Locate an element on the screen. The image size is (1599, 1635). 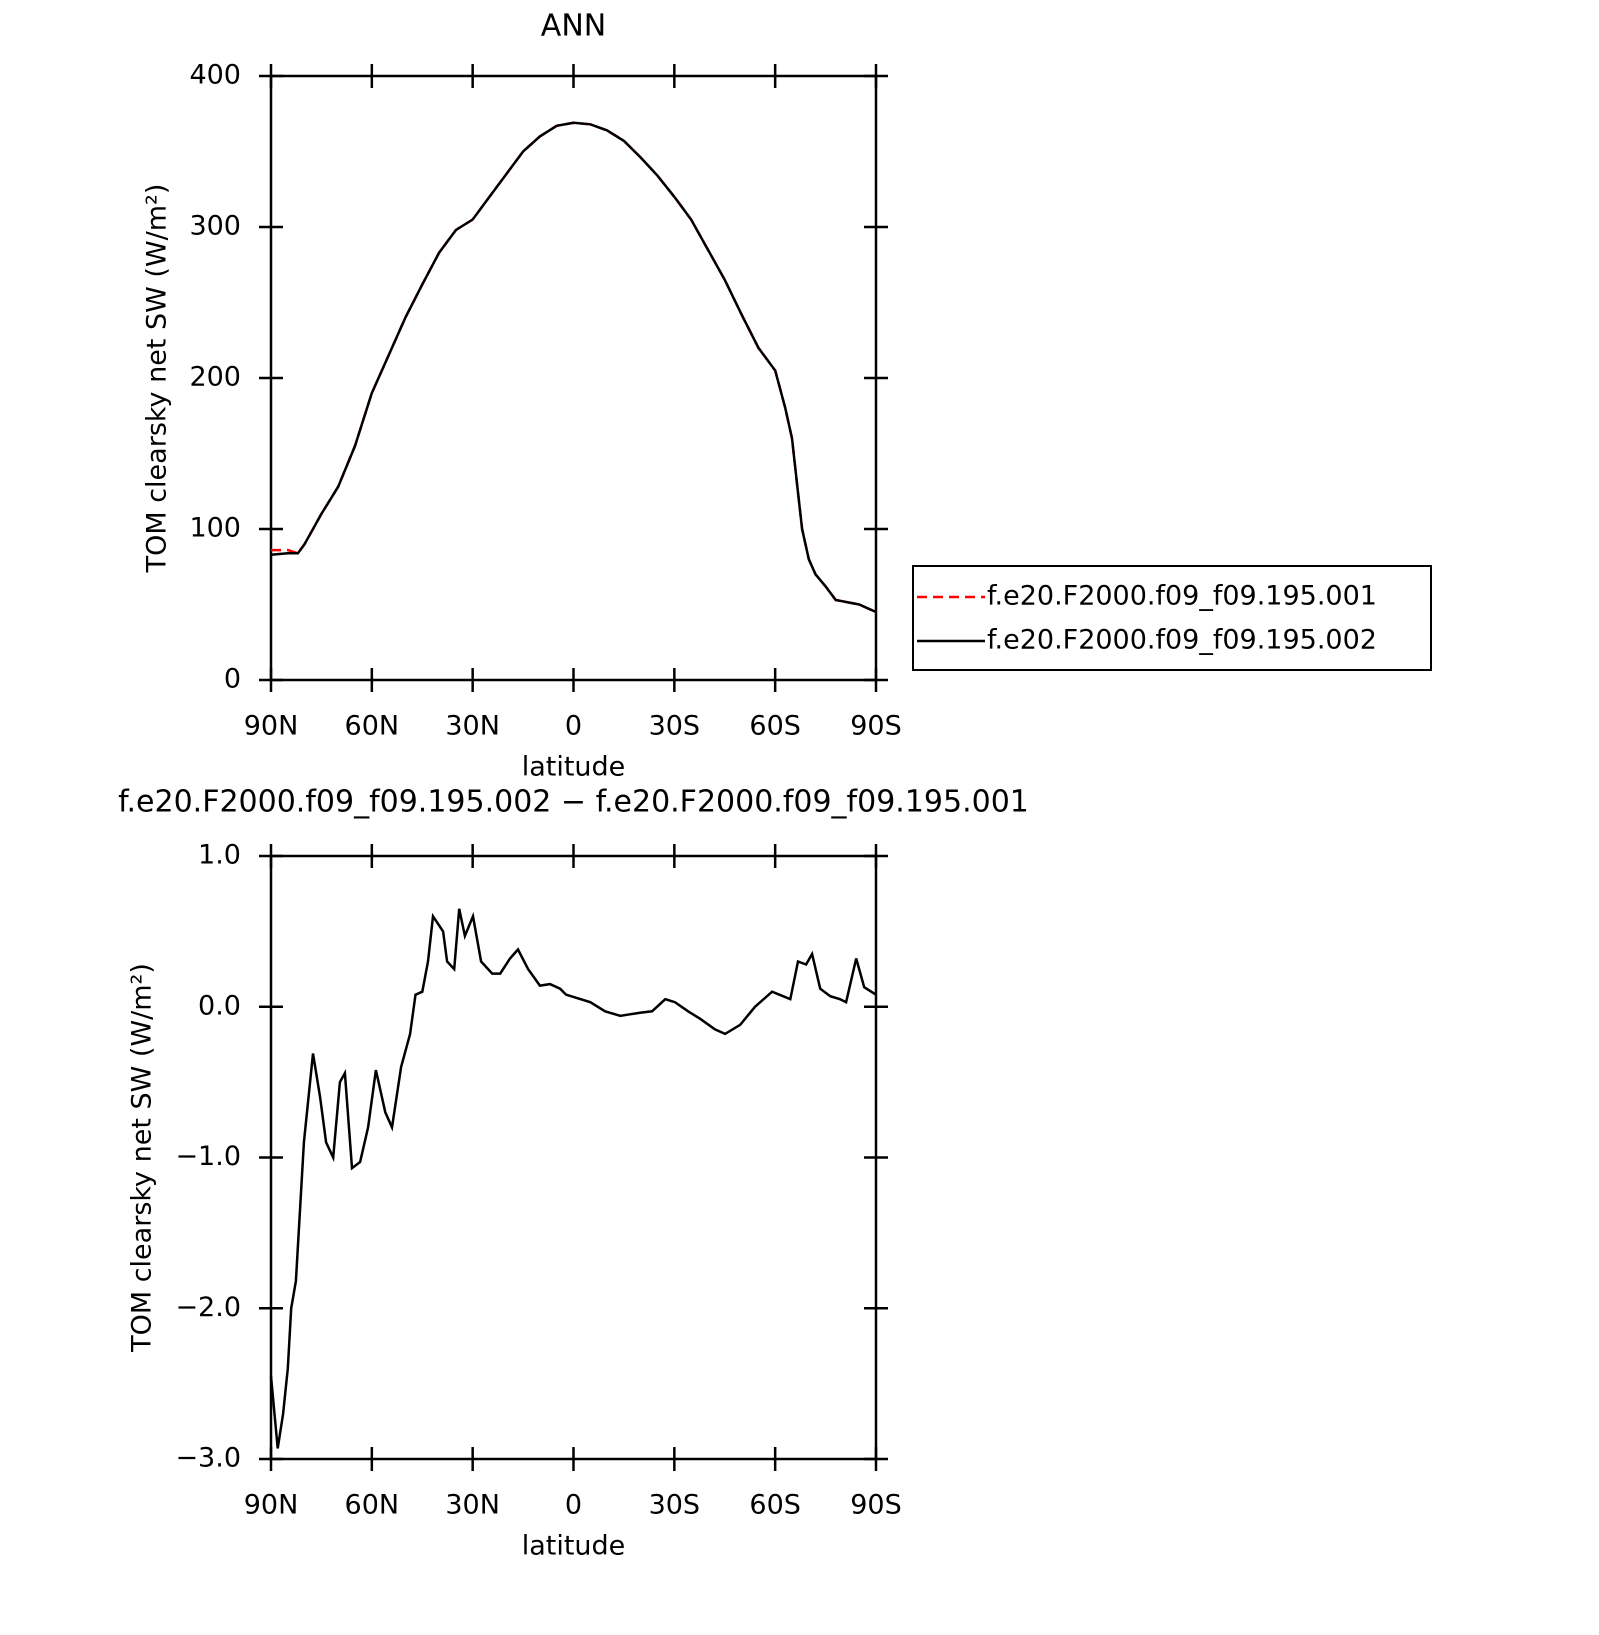
y-tick-label: −3.0 is located at coordinates (208, 1458).